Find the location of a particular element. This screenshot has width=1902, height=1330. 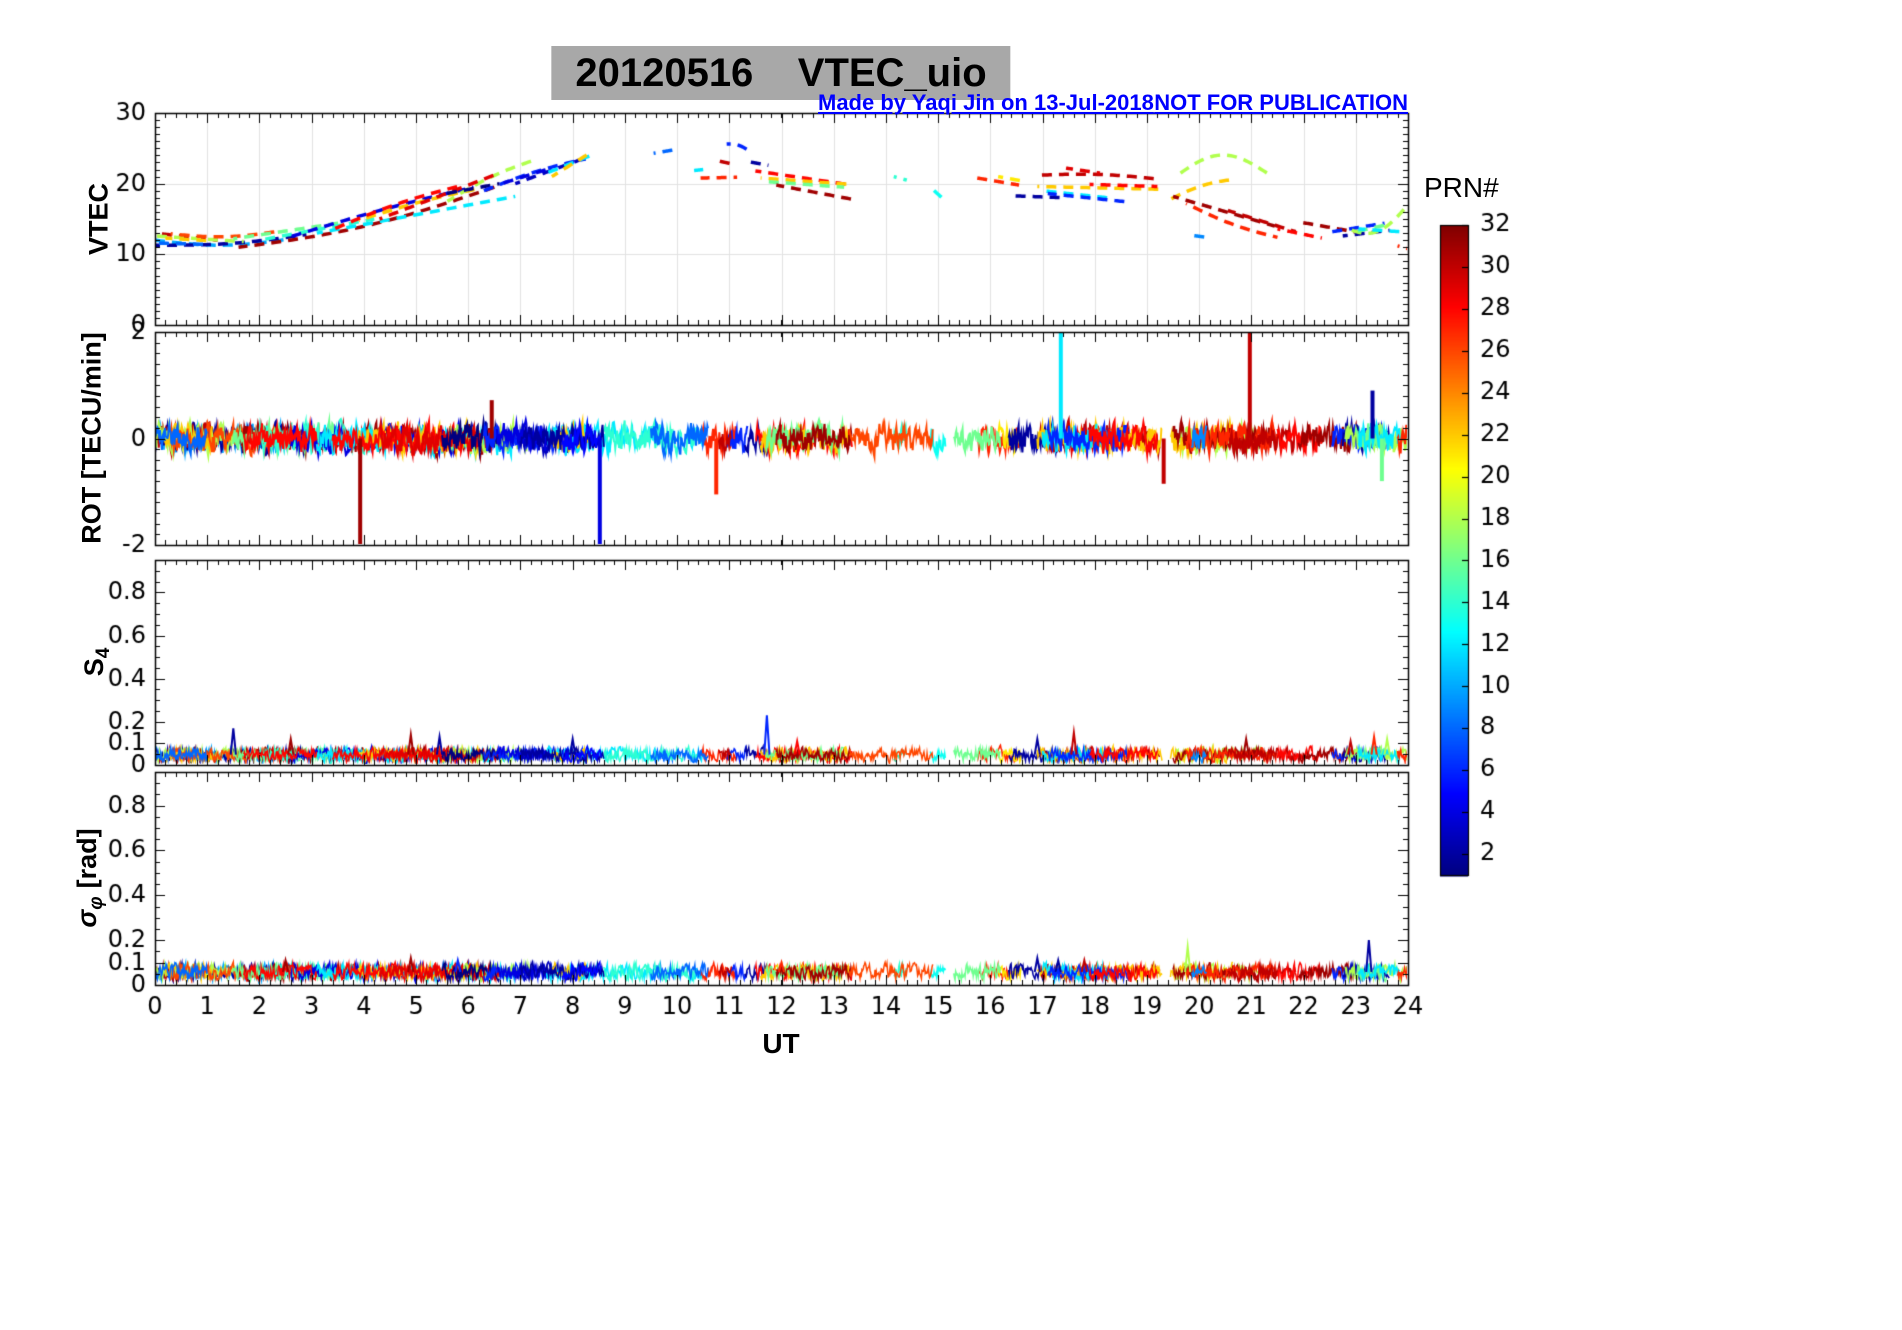

sigma-label-base: σ is located at coordinates (86, 918).